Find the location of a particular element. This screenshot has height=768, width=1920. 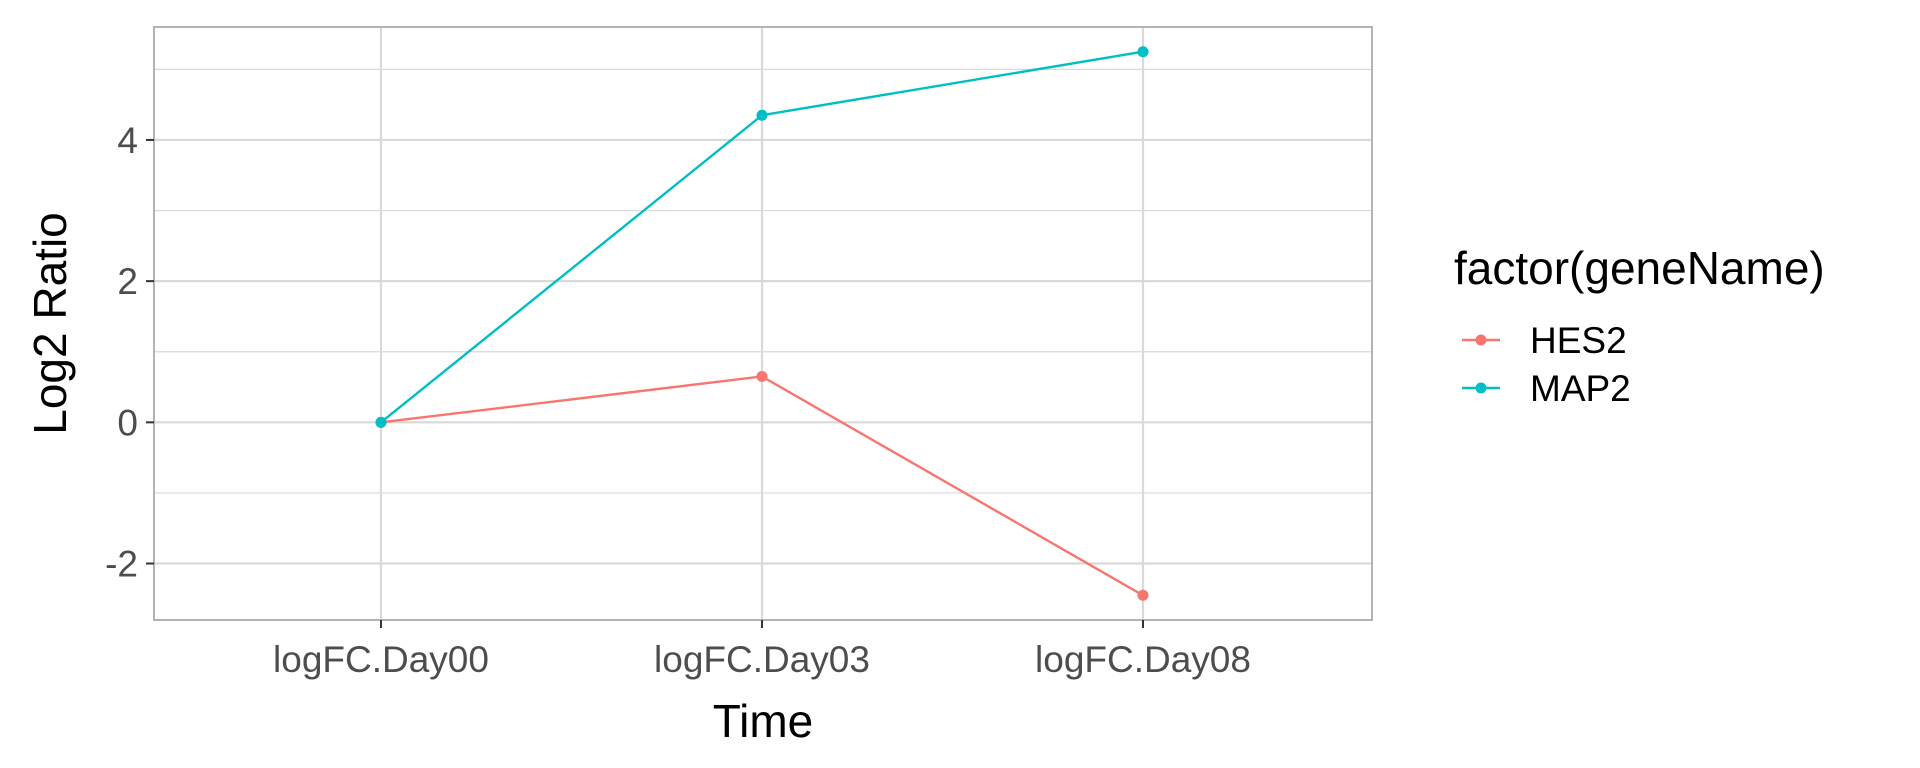

legend-label: MAP2 is located at coordinates (1580, 388).